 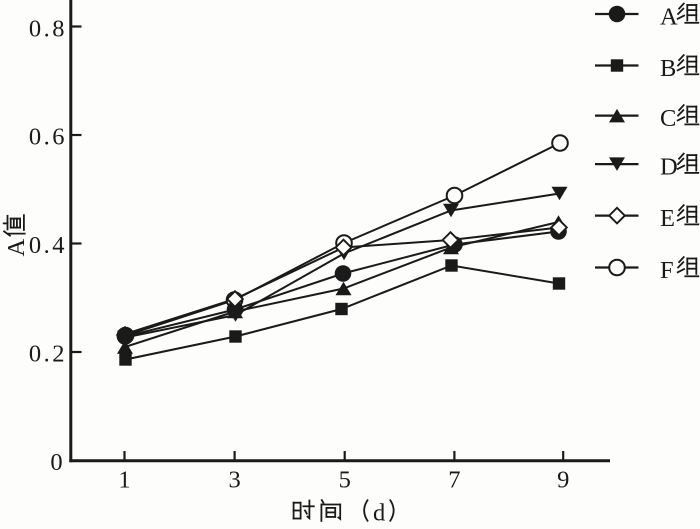 What do you see at coordinates (48, 137) in the screenshot?
I see `svg-text: 0.6` at bounding box center [48, 137].